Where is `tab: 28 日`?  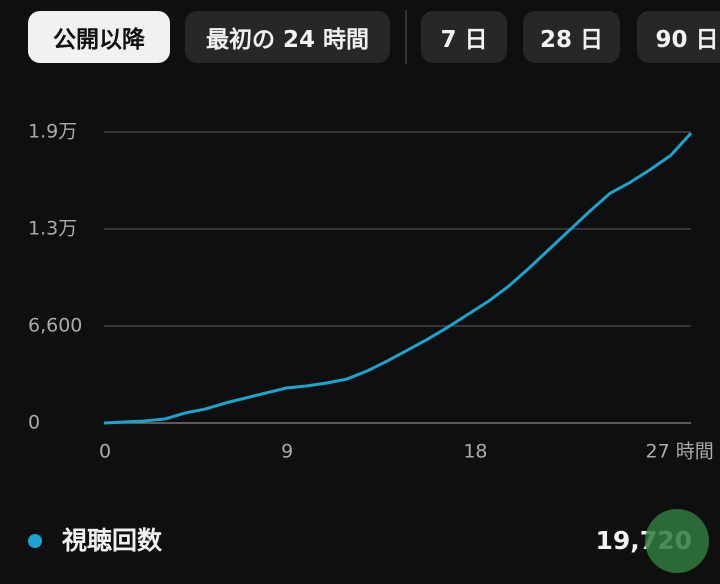 tab: 28 日 is located at coordinates (571, 37).